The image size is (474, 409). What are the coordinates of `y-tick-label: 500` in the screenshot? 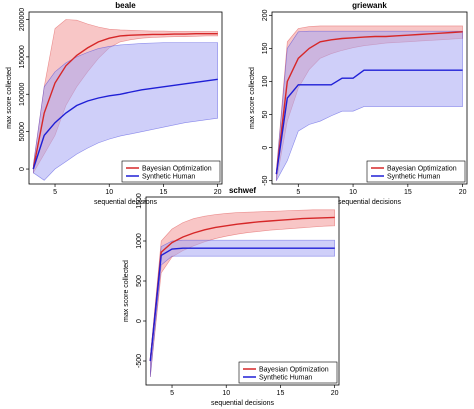 It's located at (139, 281).